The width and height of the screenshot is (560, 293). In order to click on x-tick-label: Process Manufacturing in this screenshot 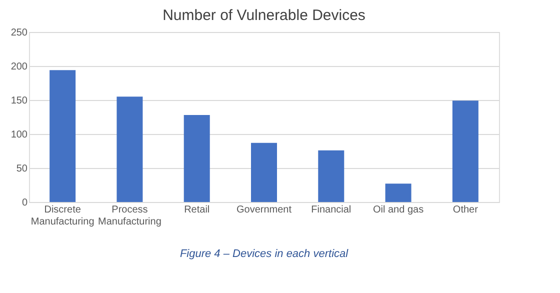, I will do `click(130, 216)`.